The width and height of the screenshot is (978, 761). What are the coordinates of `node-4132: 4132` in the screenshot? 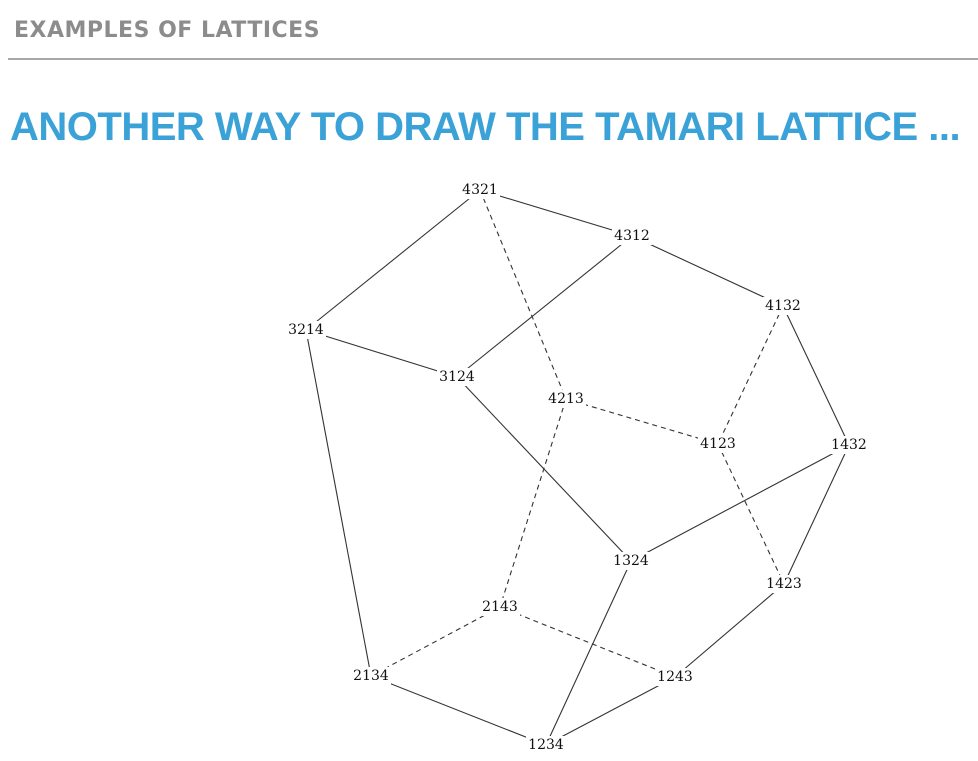 It's located at (783, 306).